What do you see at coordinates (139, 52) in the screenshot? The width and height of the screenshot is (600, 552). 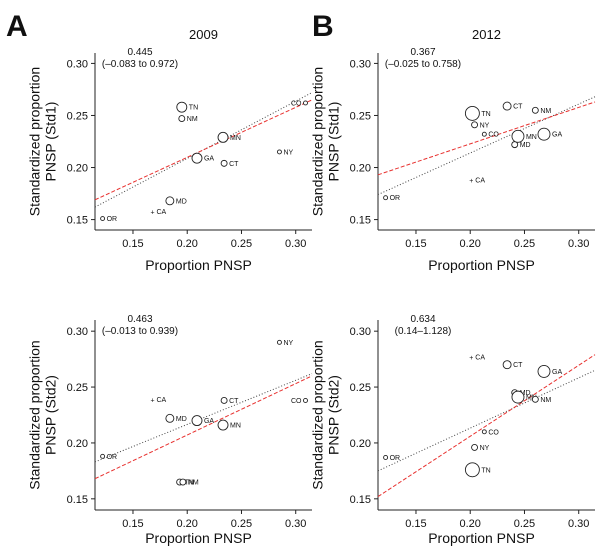 I see `correlation-annotation: 0.445` at bounding box center [139, 52].